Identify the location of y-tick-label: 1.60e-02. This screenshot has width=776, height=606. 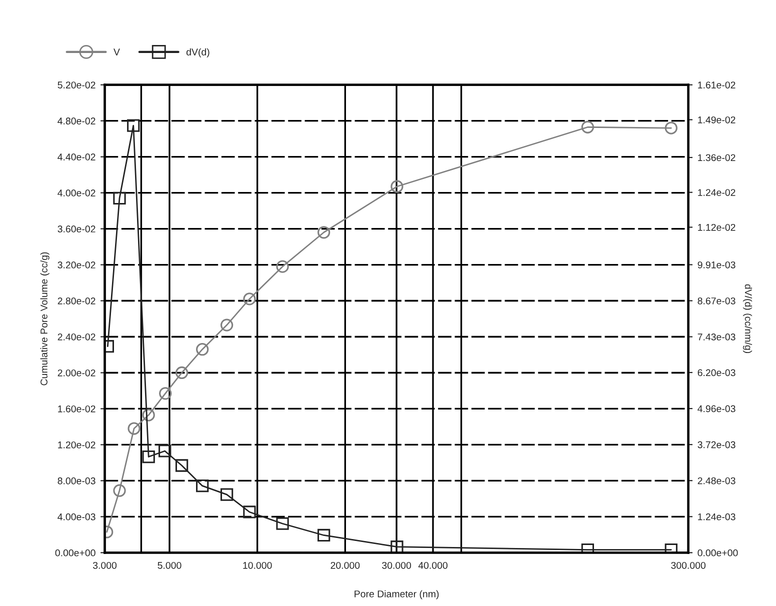
(77, 408).